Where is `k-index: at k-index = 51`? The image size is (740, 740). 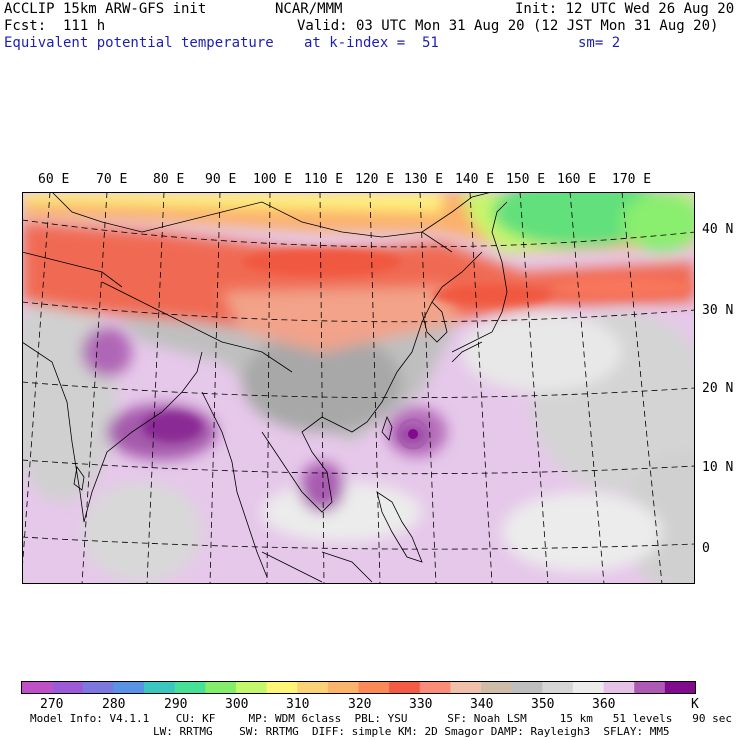
k-index: at k-index = 51 is located at coordinates (371, 43).